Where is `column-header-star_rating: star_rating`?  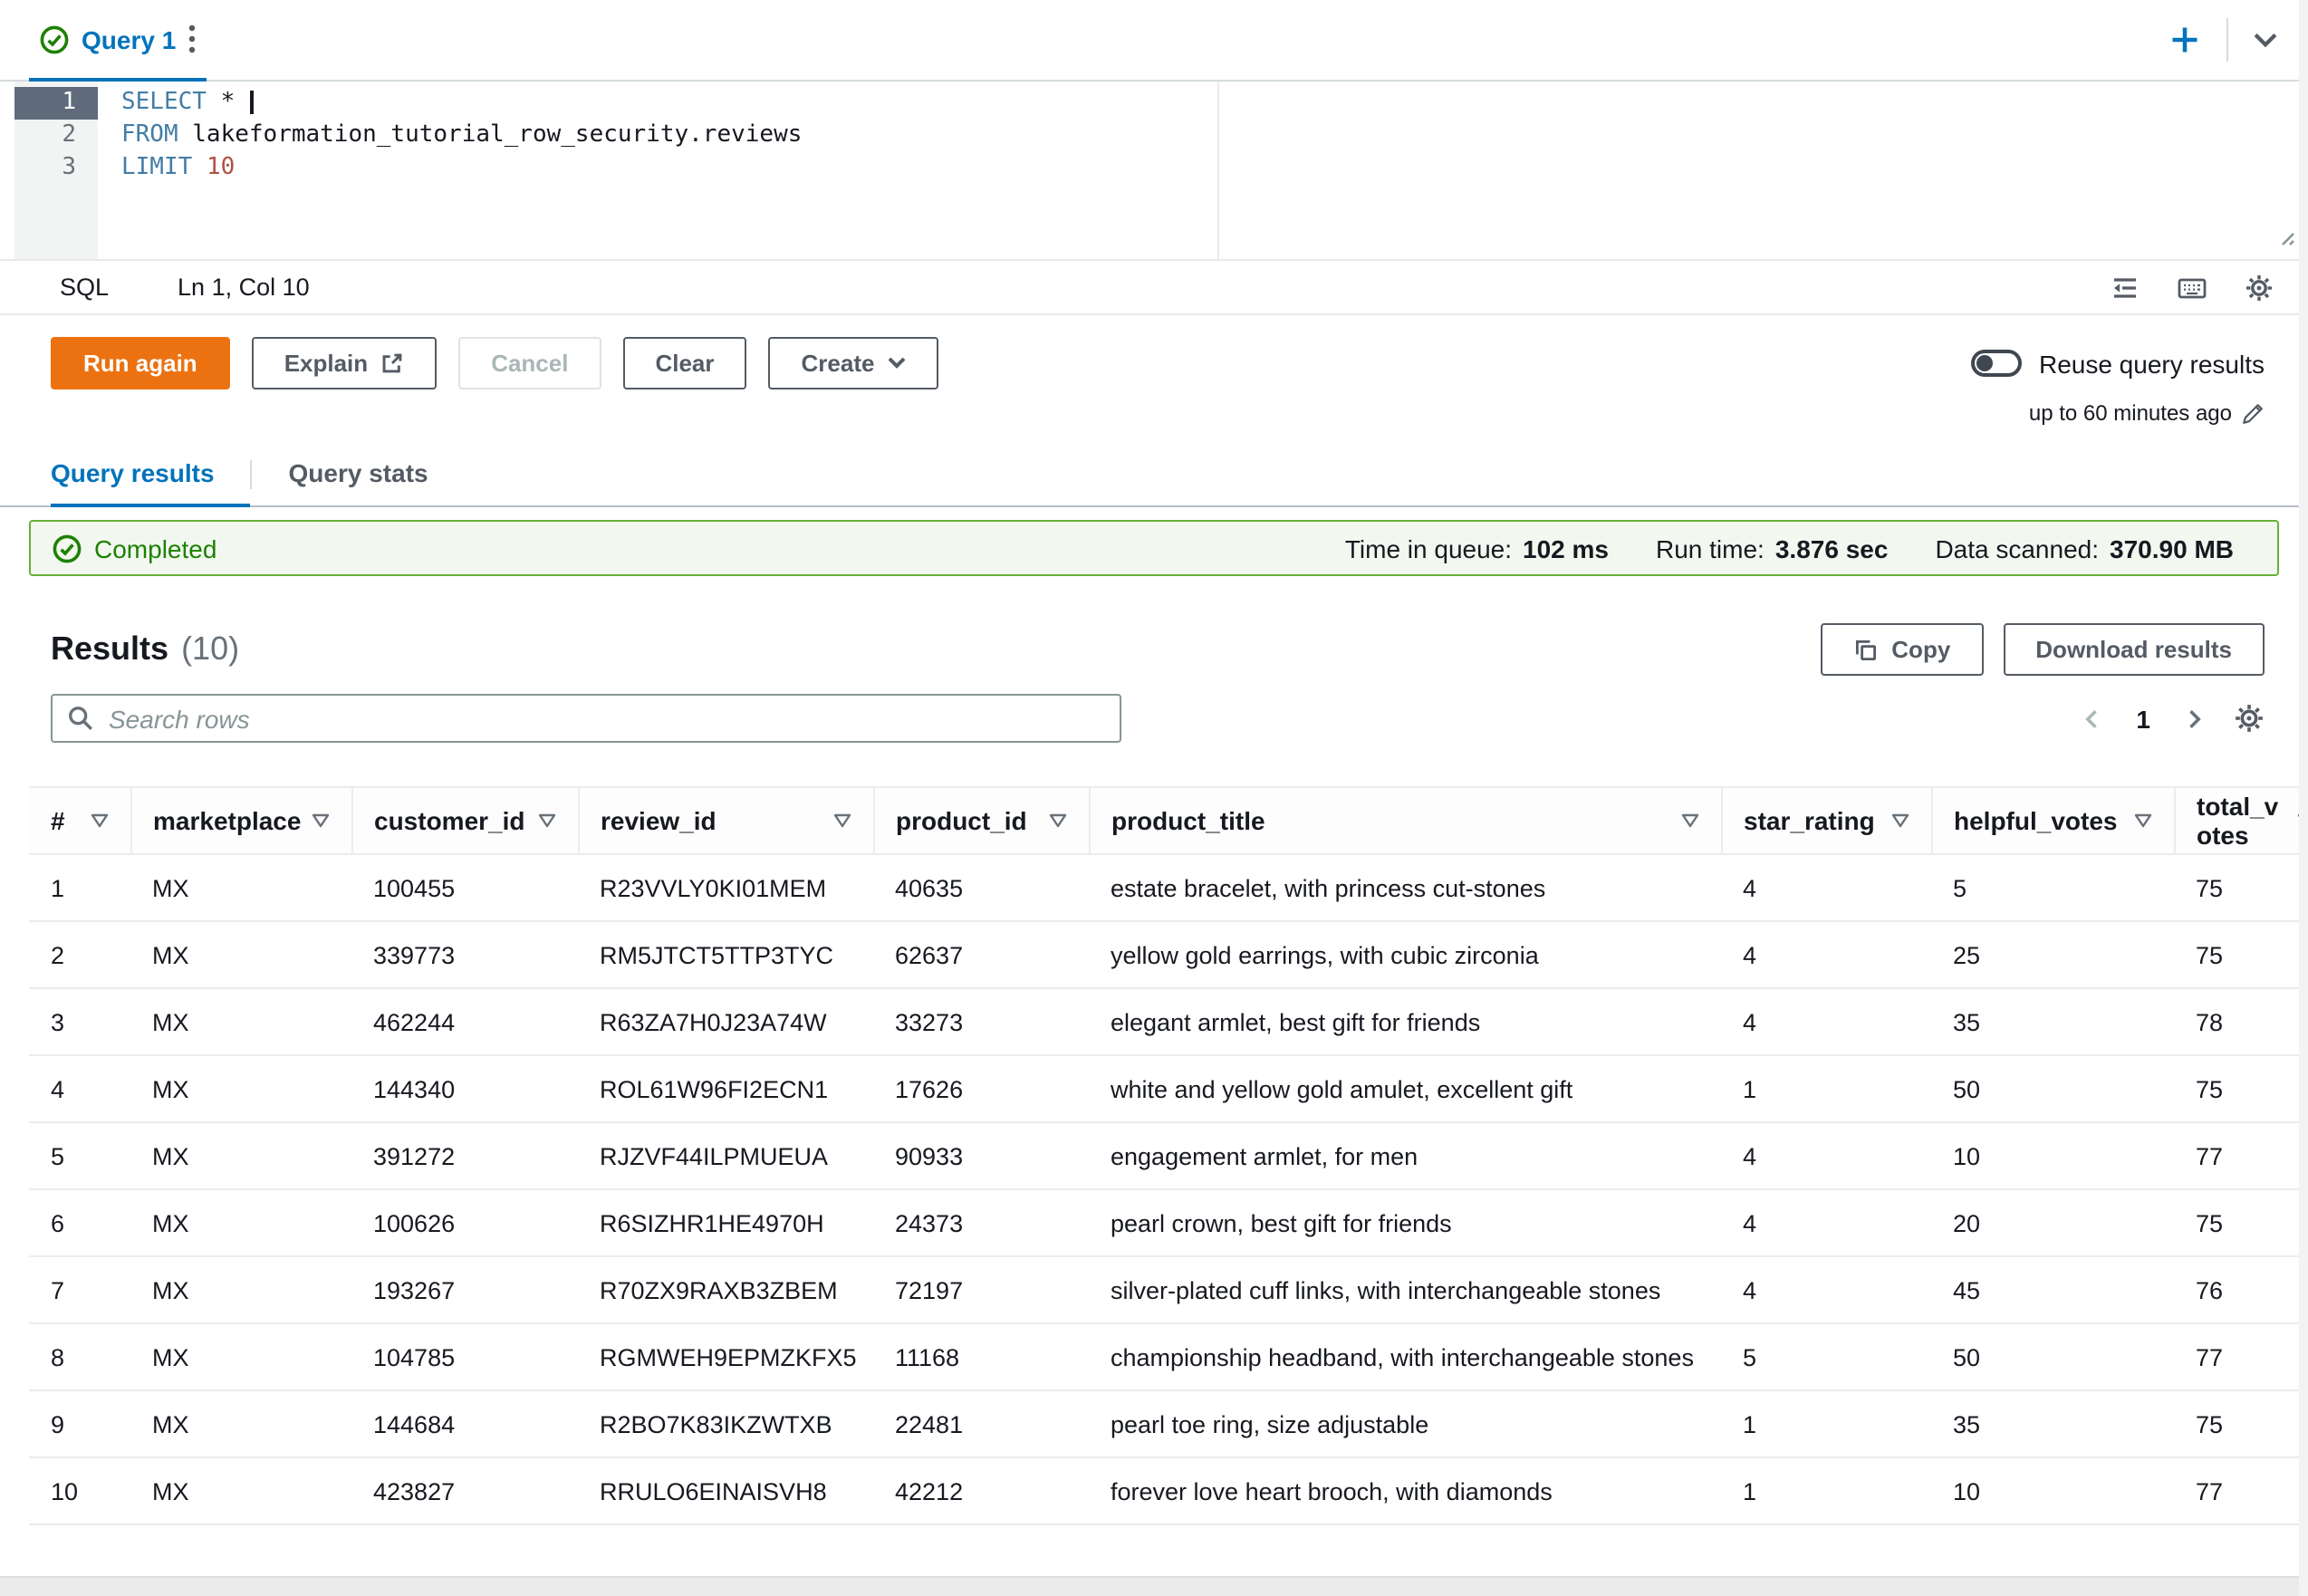 column-header-star_rating: star_rating is located at coordinates (1825, 820).